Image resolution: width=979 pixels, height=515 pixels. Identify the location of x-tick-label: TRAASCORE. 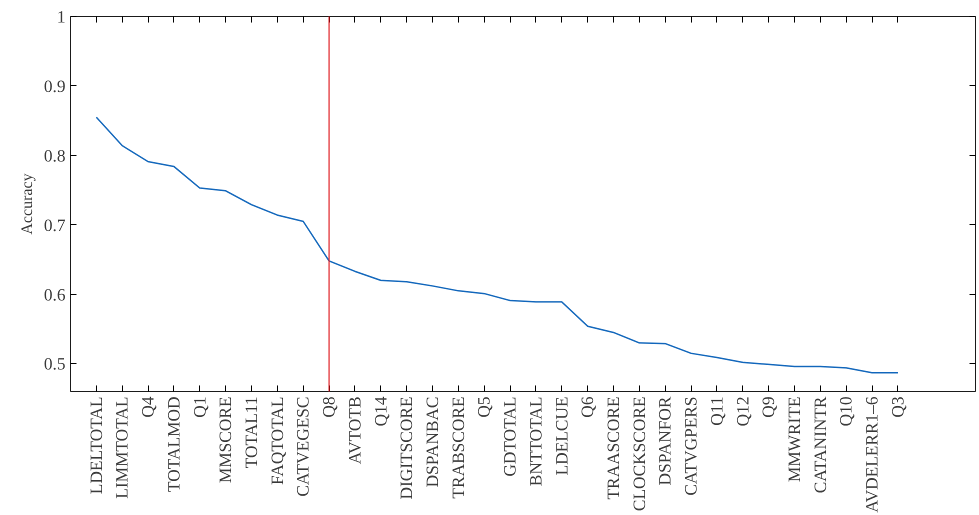
(613, 448).